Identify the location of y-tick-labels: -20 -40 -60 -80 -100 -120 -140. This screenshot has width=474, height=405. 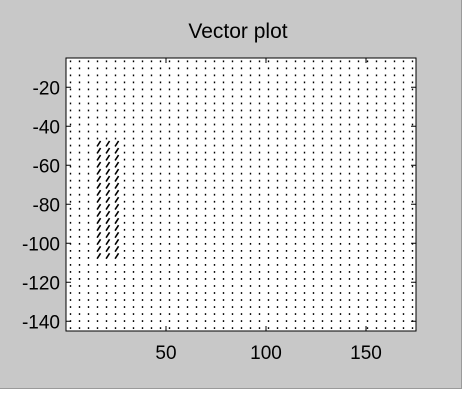
(41, 205).